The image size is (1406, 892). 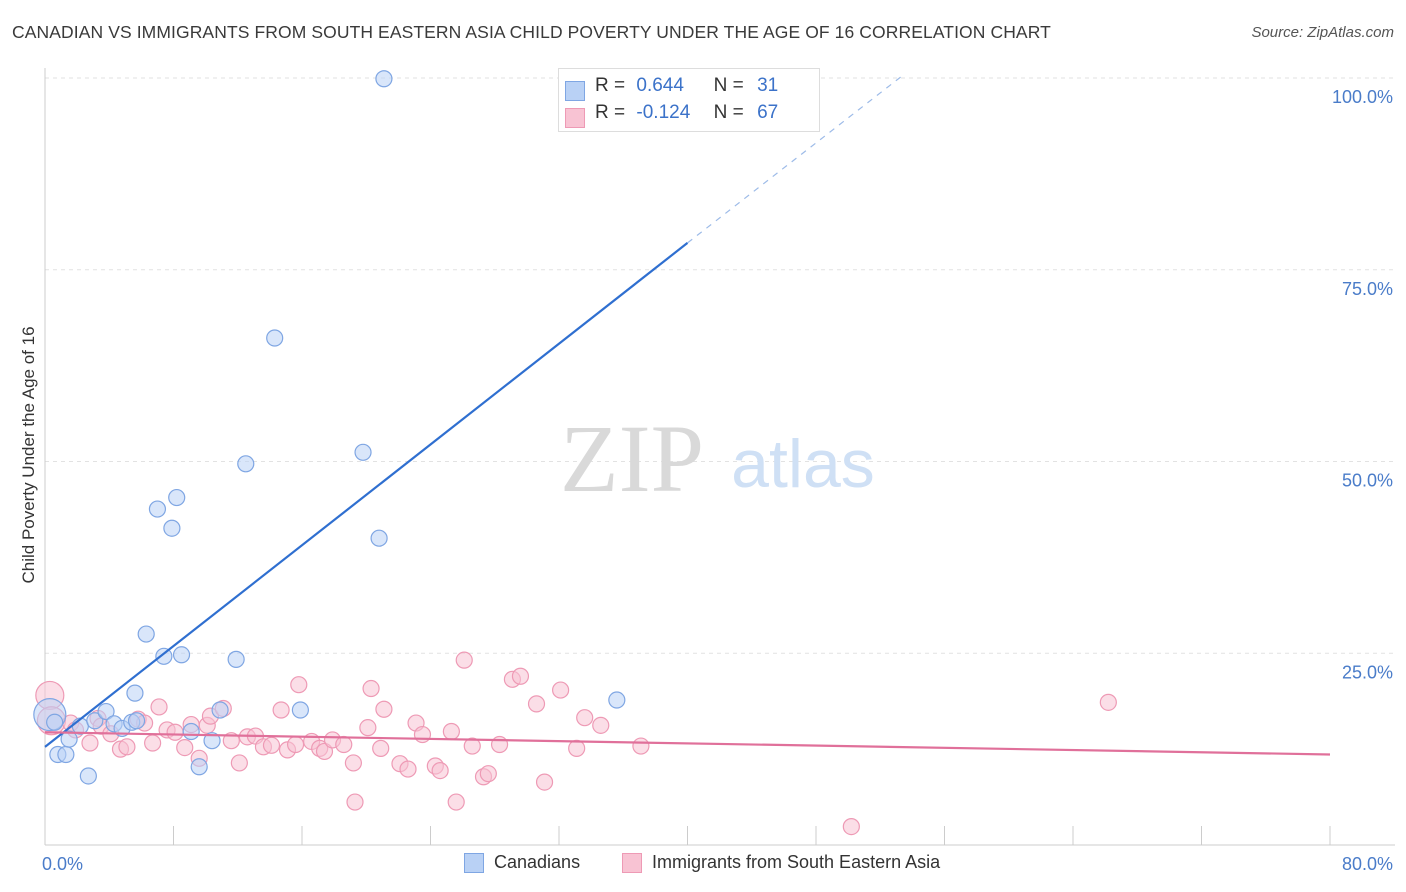 I want to click on stat-row-immigrants: R = -0.124 N = 67, so click(x=672, y=115).